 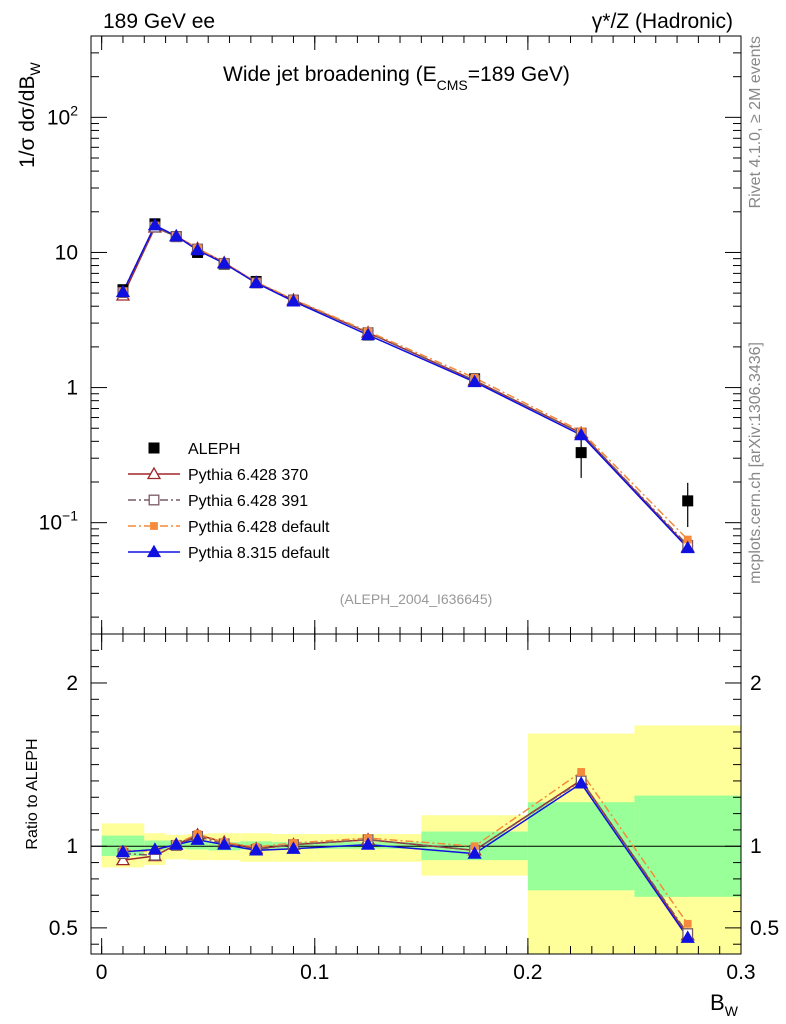 I want to click on main-y-tick-base: 1, so click(x=72, y=388).